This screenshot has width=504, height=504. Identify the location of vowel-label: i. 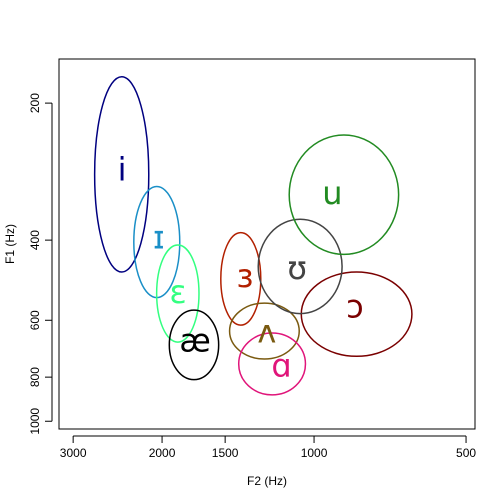
(122, 170).